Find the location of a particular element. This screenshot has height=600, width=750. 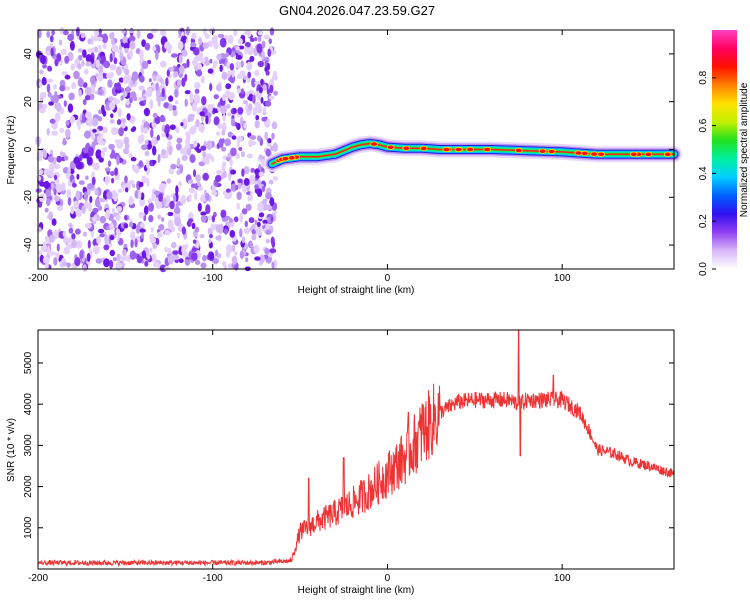

snr-ylabel: SNR (10 * v/v) is located at coordinates (11, 450).